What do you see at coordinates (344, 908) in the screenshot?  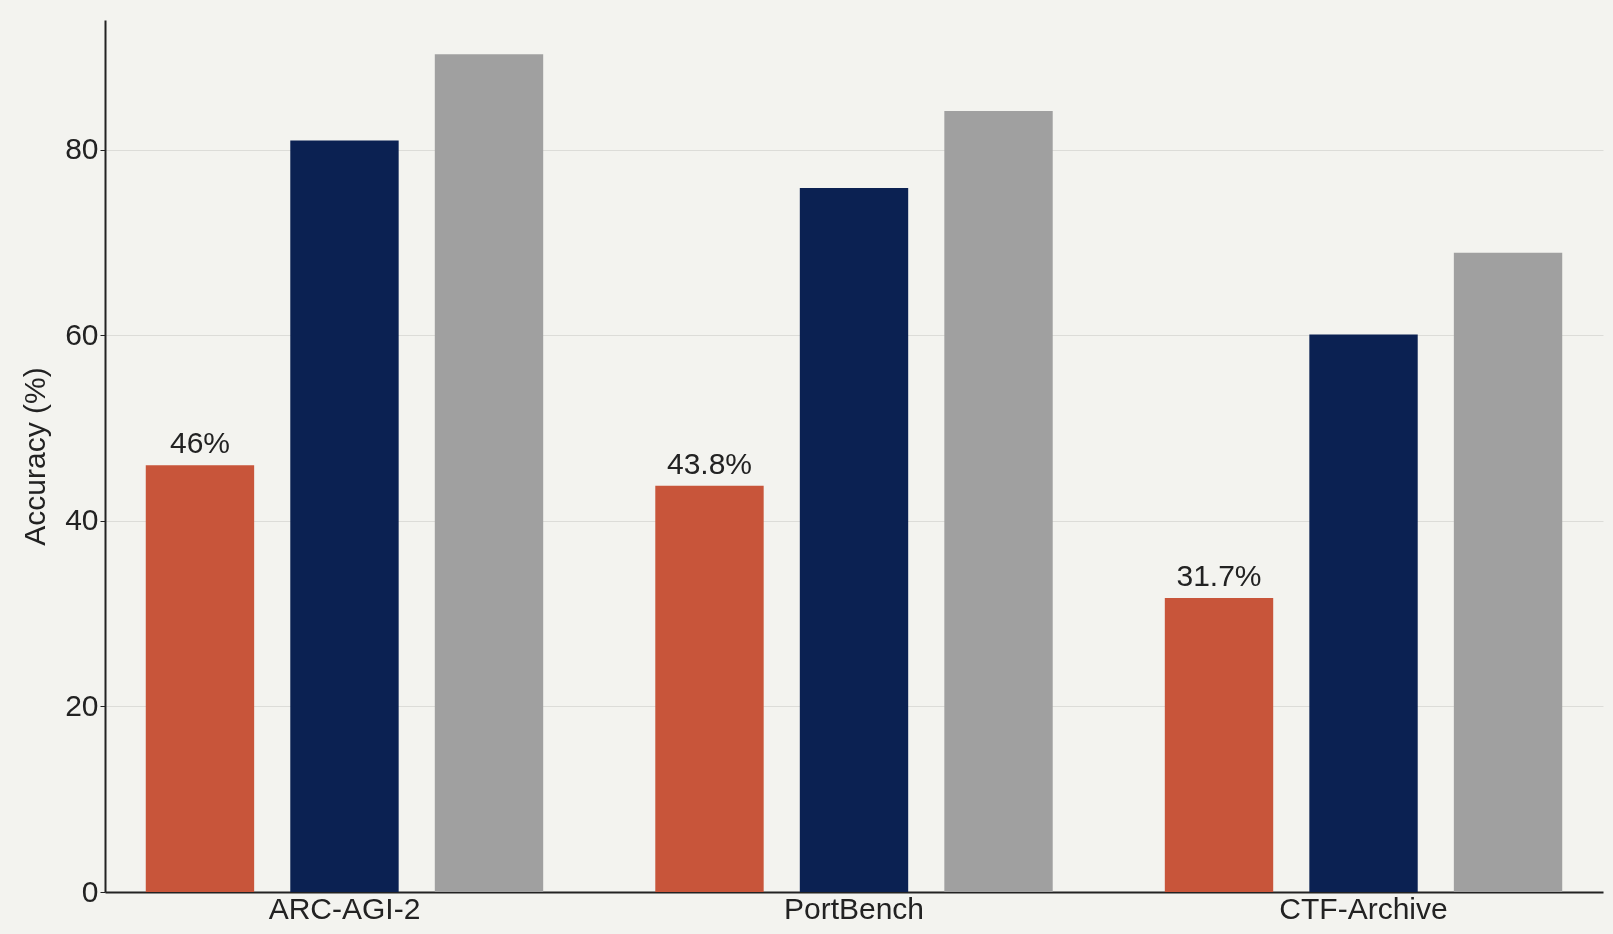 I see `x-tick-label: ARC-AGI-2` at bounding box center [344, 908].